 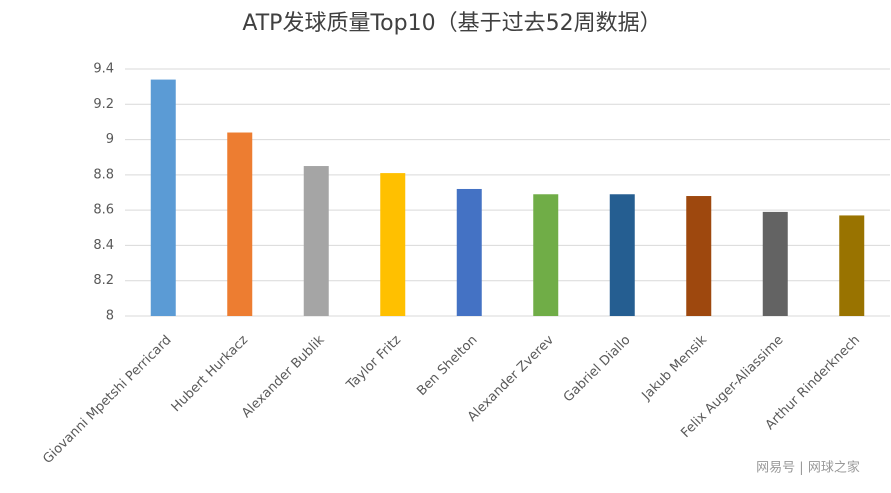 What do you see at coordinates (103, 69) in the screenshot?
I see `y-tick-label: 9.4` at bounding box center [103, 69].